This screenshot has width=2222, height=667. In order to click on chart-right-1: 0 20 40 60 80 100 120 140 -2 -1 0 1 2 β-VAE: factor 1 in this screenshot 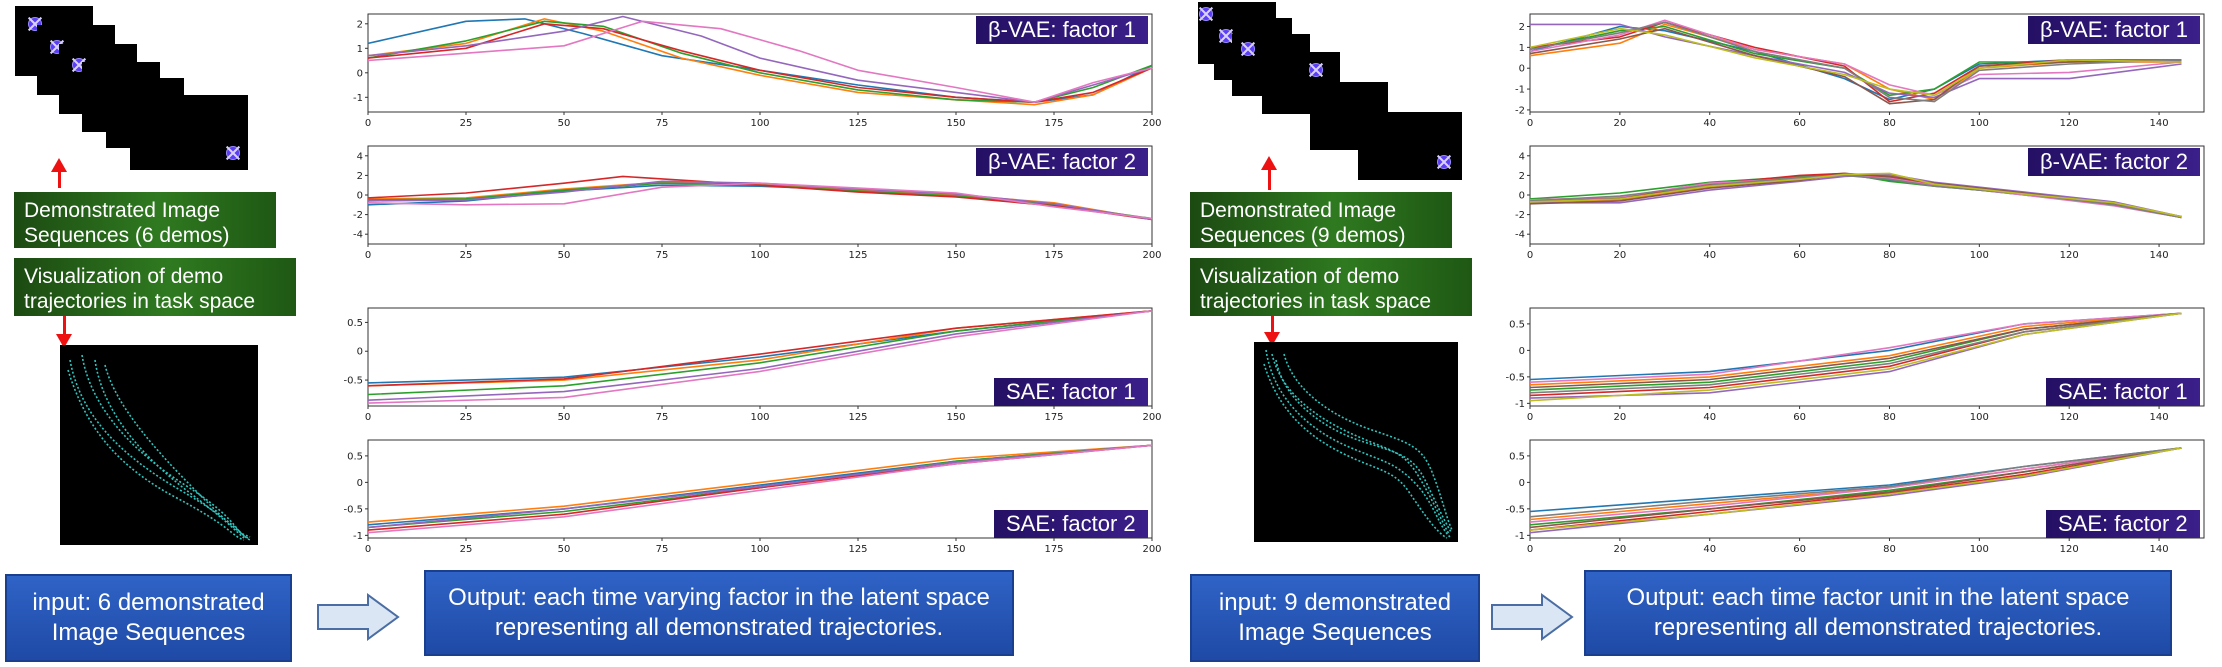, I will do `click(1852, 69)`.